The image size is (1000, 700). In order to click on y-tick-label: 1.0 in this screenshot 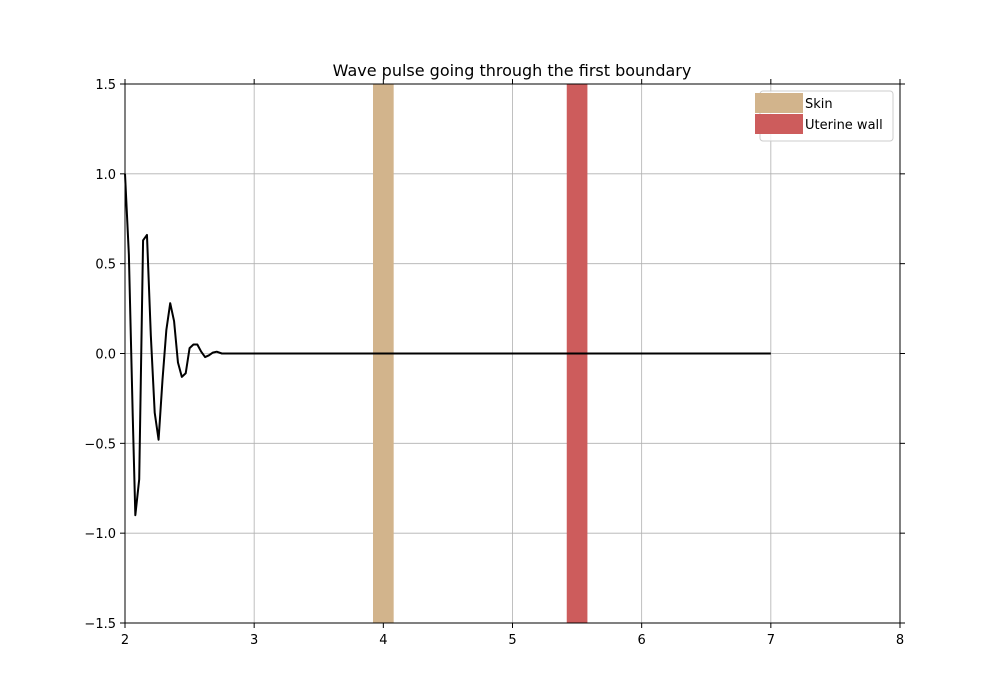, I will do `click(105, 175)`.